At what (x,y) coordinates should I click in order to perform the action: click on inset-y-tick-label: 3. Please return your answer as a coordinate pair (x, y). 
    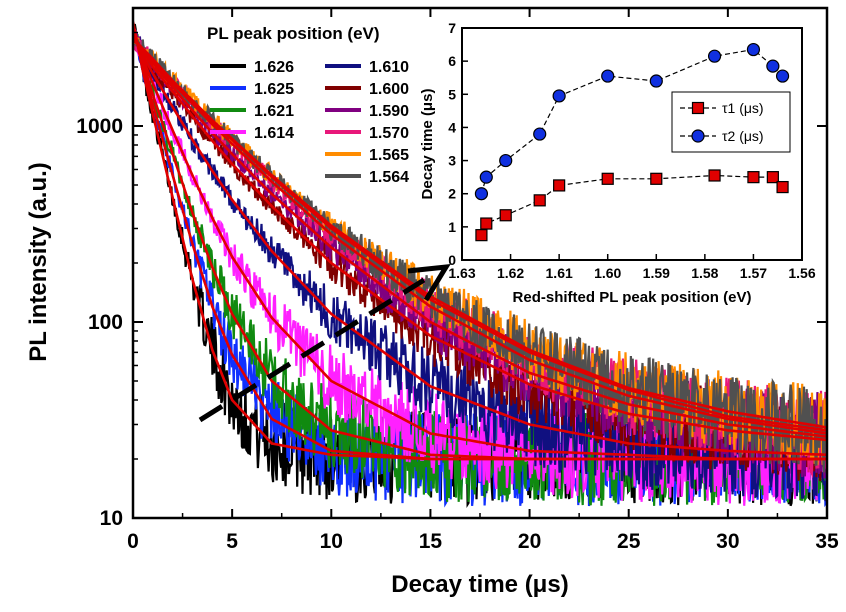
    Looking at the image, I should click on (452, 161).